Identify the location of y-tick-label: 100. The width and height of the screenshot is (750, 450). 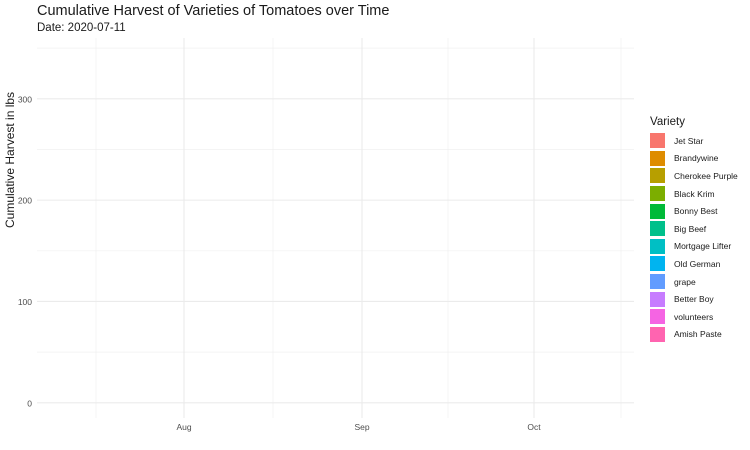
(25, 302).